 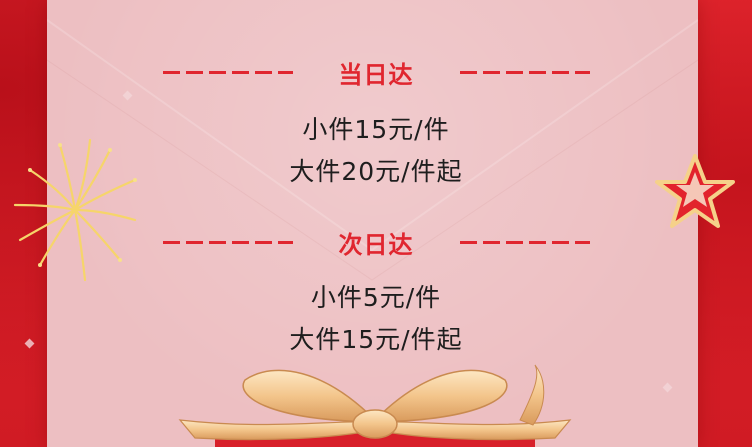 I want to click on section-title-text: 当日达, so click(x=376, y=74).